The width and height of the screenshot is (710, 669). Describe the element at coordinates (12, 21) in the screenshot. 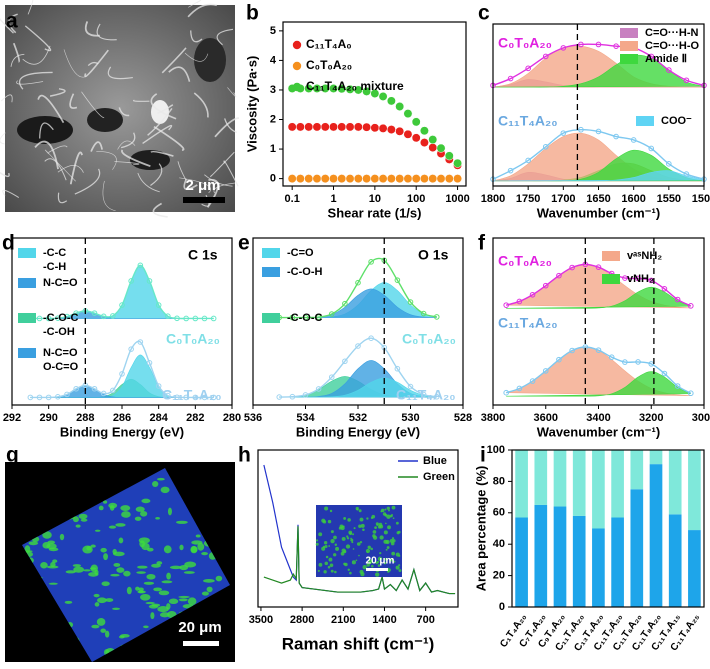

I see `panel-label: a` at that location.